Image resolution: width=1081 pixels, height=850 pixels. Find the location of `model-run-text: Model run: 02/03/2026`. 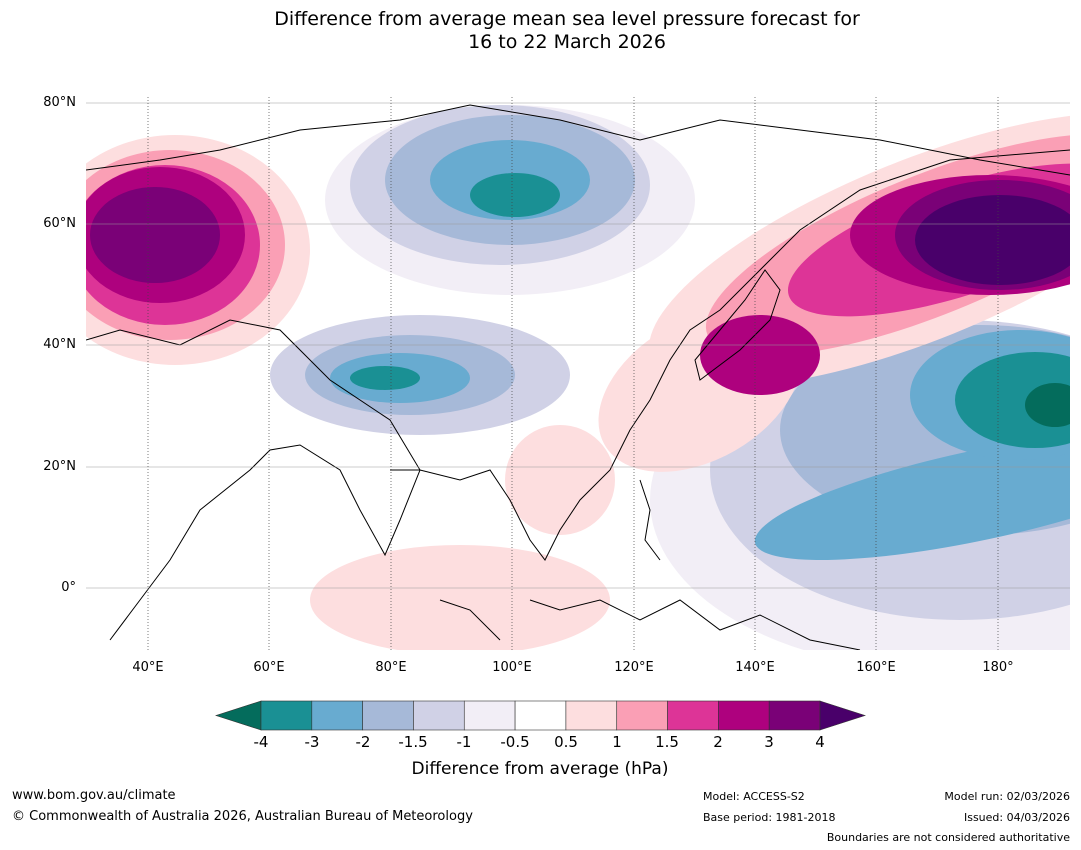

model-run-text: Model run: 02/03/2026 is located at coordinates (1007, 796).